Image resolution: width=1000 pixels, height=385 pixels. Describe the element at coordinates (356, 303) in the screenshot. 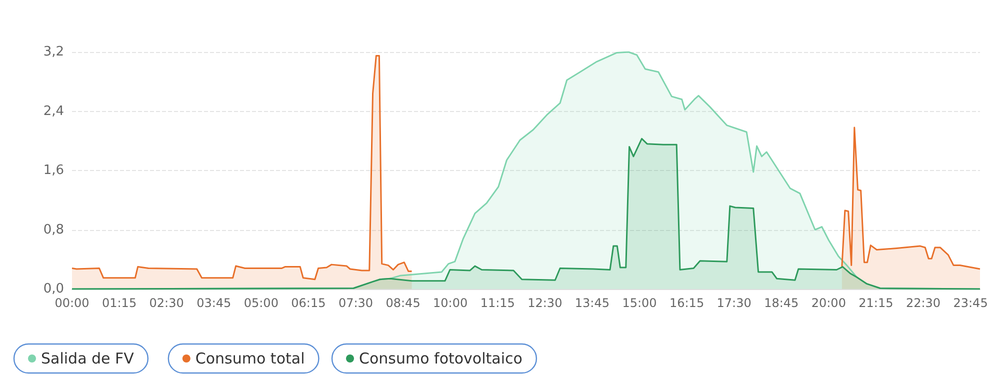

I see `x-tick-label: 07:30` at that location.